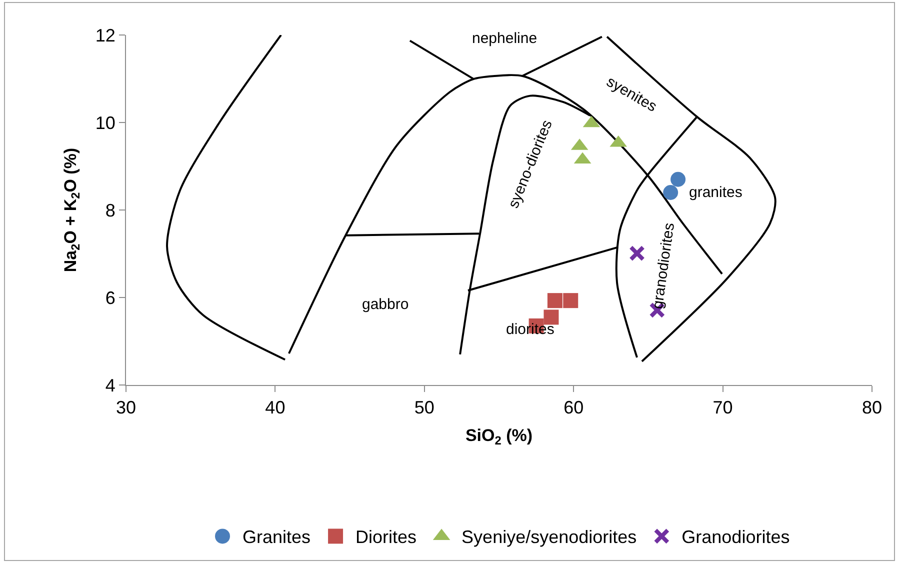  What do you see at coordinates (105, 122) in the screenshot?
I see `y-tick-label: 10` at bounding box center [105, 122].